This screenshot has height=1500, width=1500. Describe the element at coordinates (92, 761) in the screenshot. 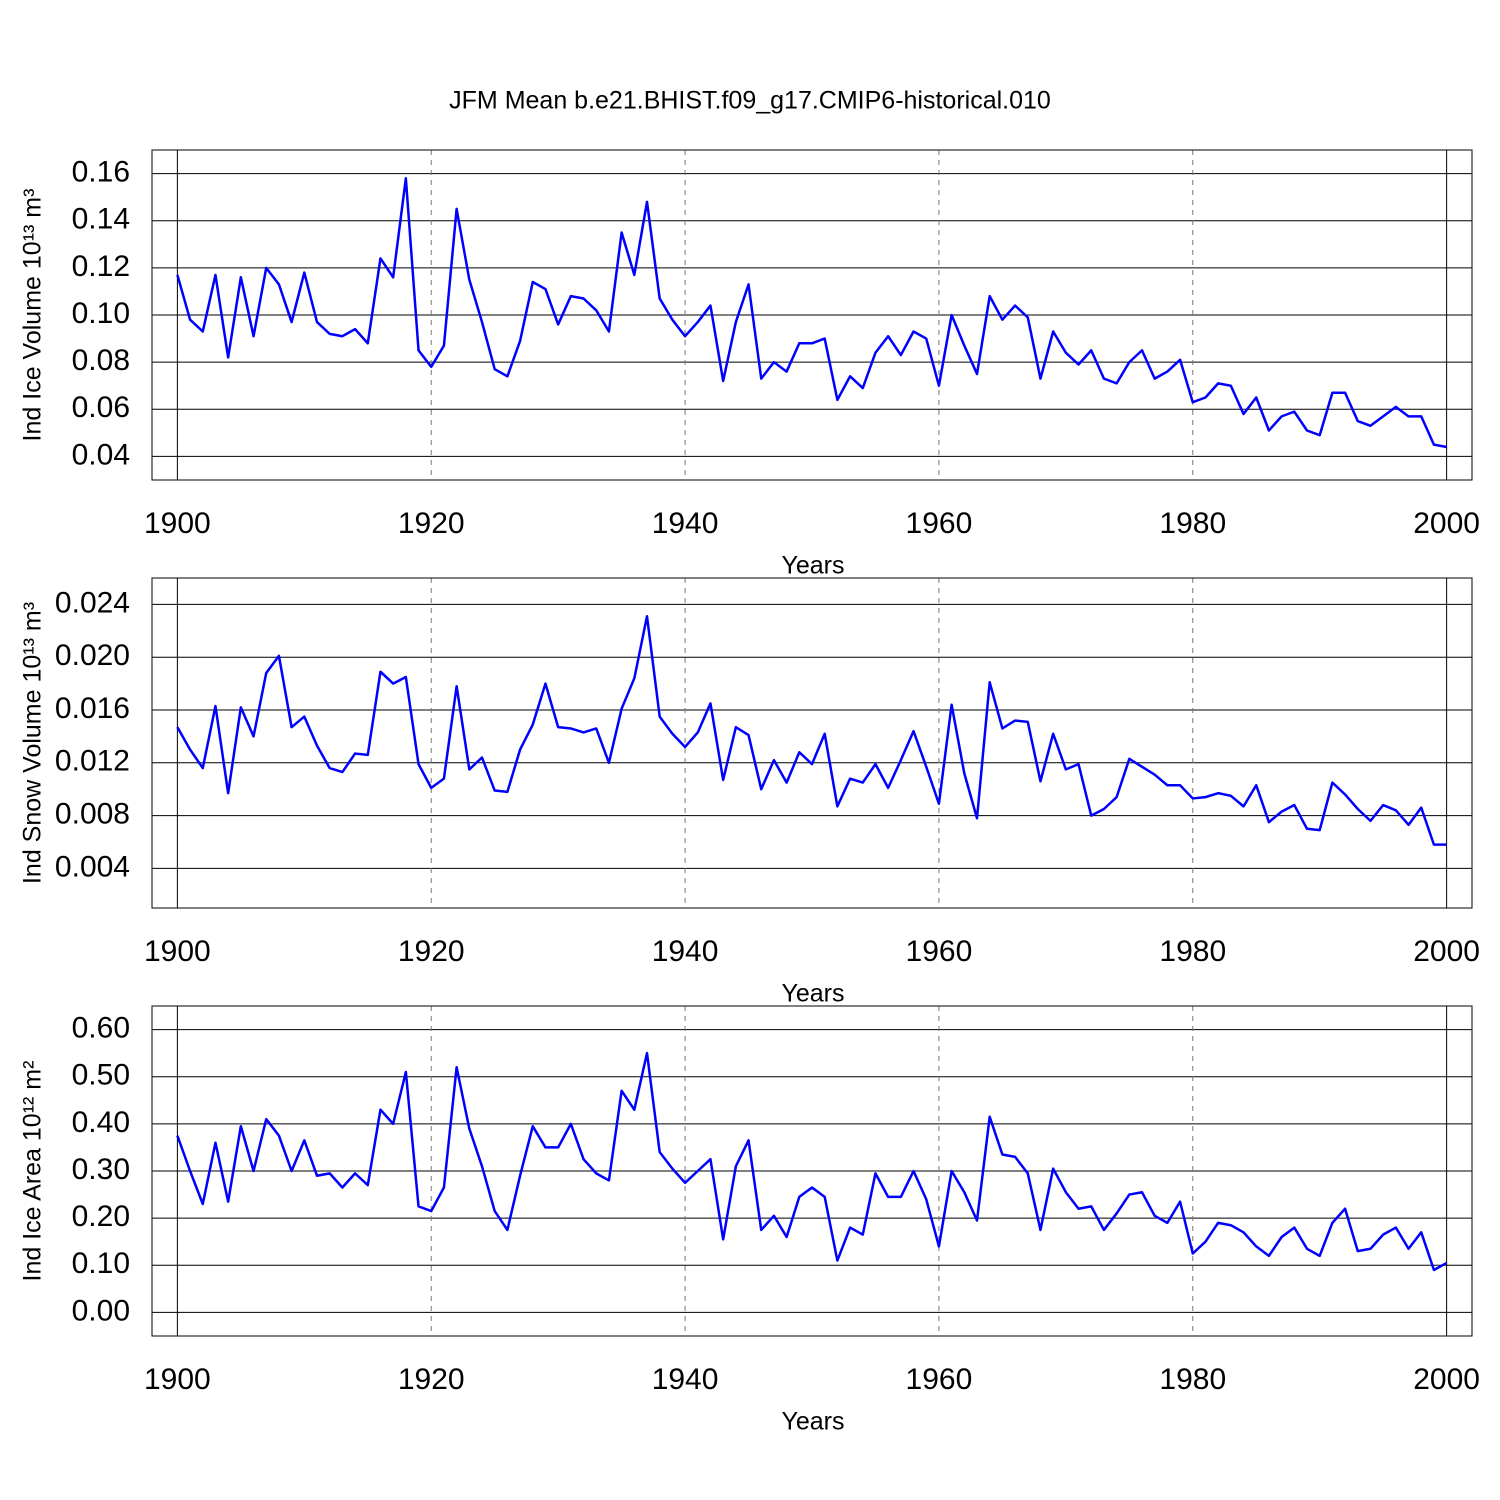

I see `y-tick-label: 0.012` at that location.